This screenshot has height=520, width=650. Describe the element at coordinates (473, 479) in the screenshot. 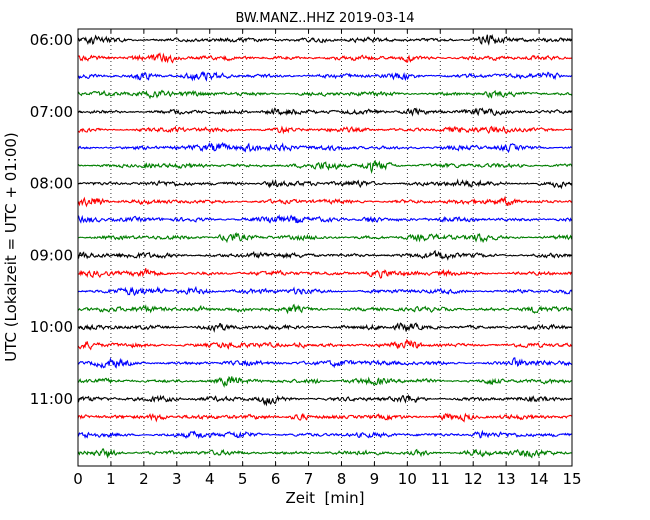

I see `x-tick-label: 12` at that location.